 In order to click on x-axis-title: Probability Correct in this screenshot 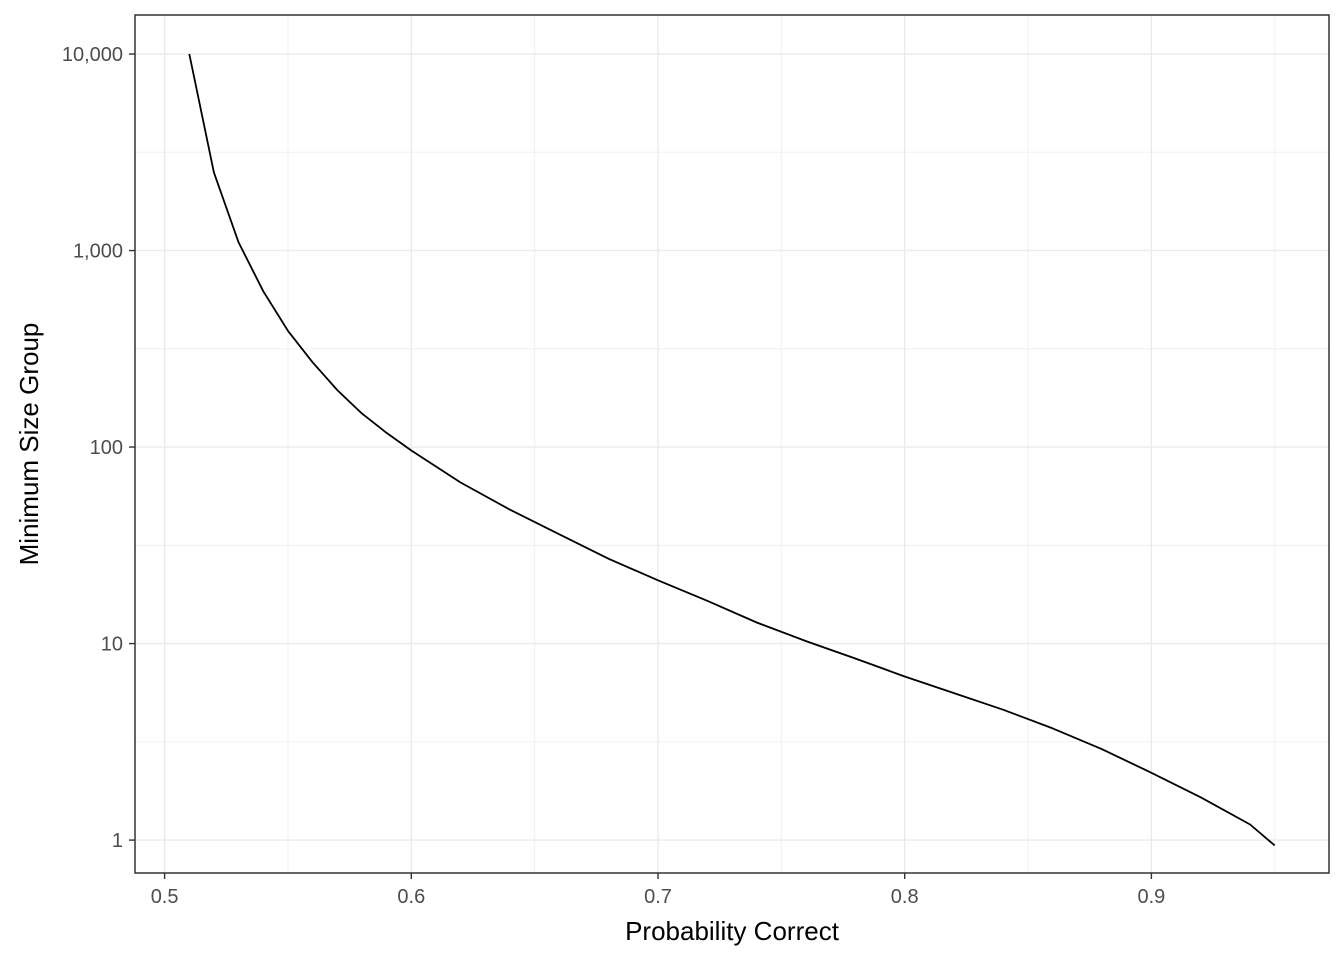, I will do `click(732, 931)`.